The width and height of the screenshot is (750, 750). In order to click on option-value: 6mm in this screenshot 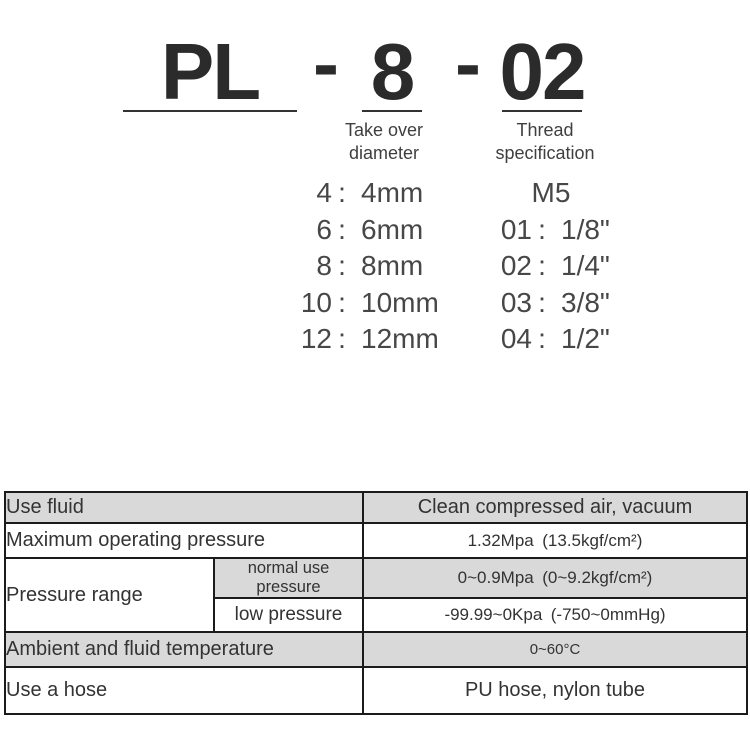, I will do `click(392, 229)`.